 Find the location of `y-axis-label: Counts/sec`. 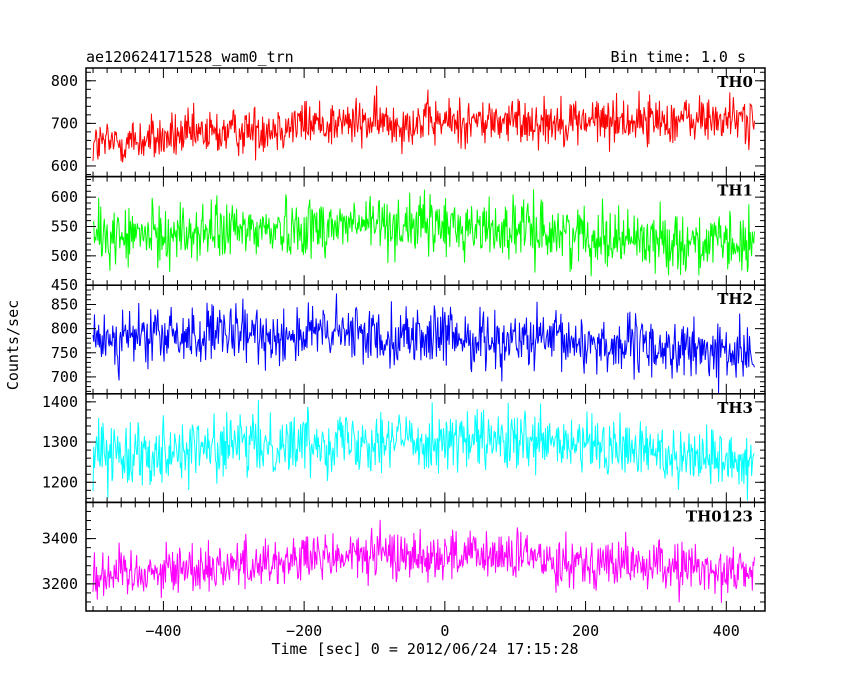

y-axis-label: Counts/sec is located at coordinates (13, 345).